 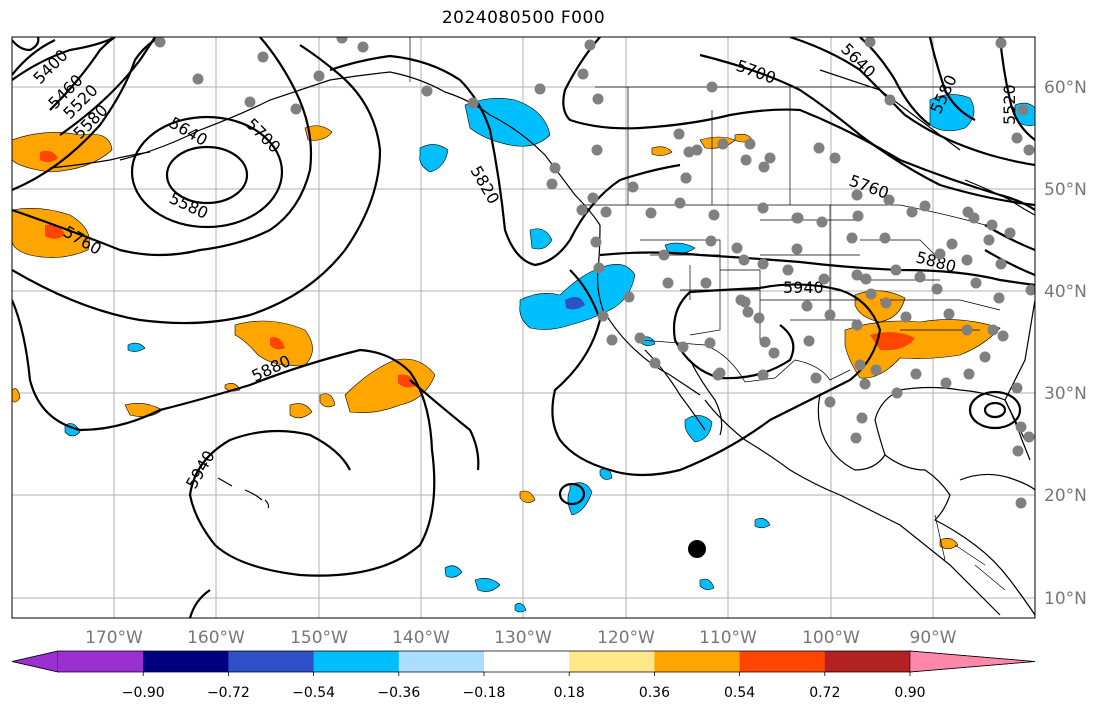 What do you see at coordinates (831, 638) in the screenshot?
I see `longitude-label: 100°W` at bounding box center [831, 638].